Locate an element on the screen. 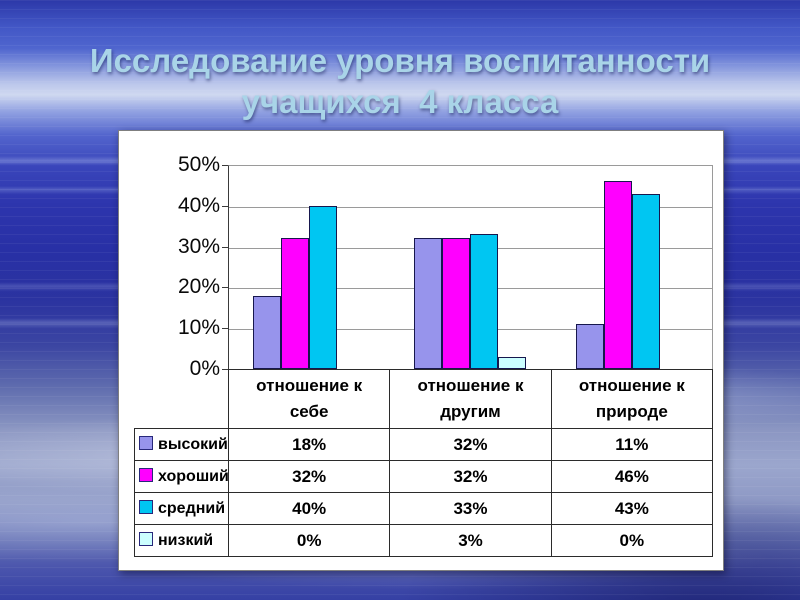 Image resolution: width=800 pixels, height=600 pixels. legend-cell-low: низкий is located at coordinates (181, 540).